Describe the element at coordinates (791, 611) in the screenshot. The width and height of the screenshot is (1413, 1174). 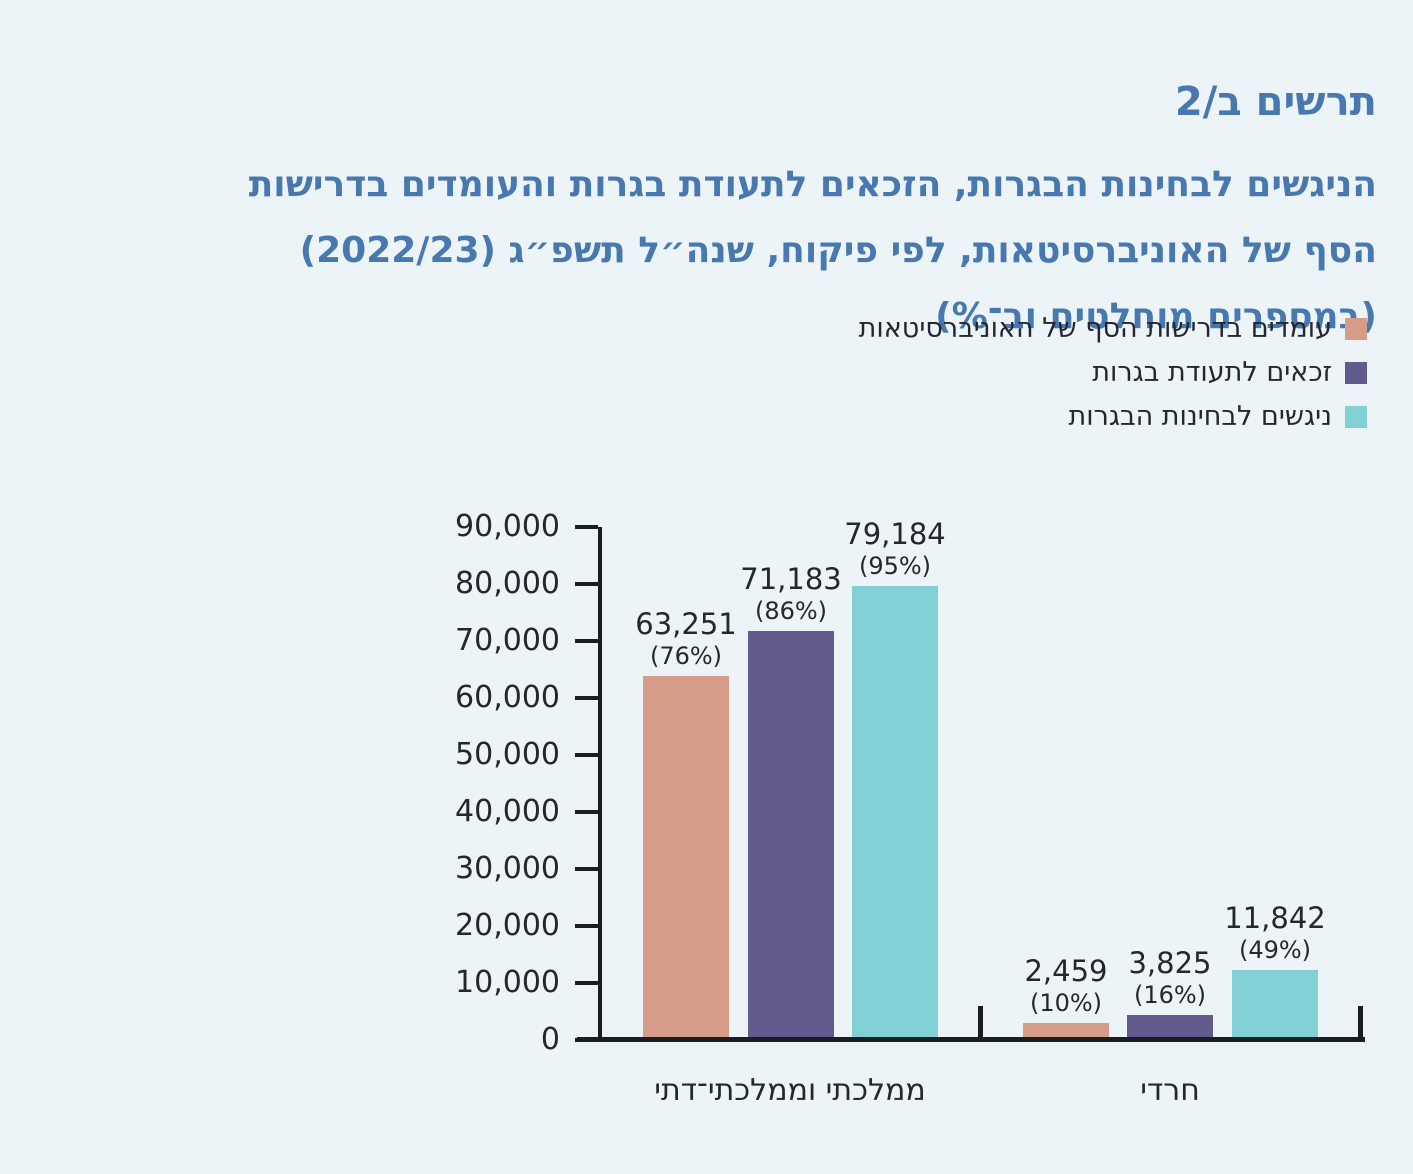
I see `bar-percent-label: (86%)` at that location.